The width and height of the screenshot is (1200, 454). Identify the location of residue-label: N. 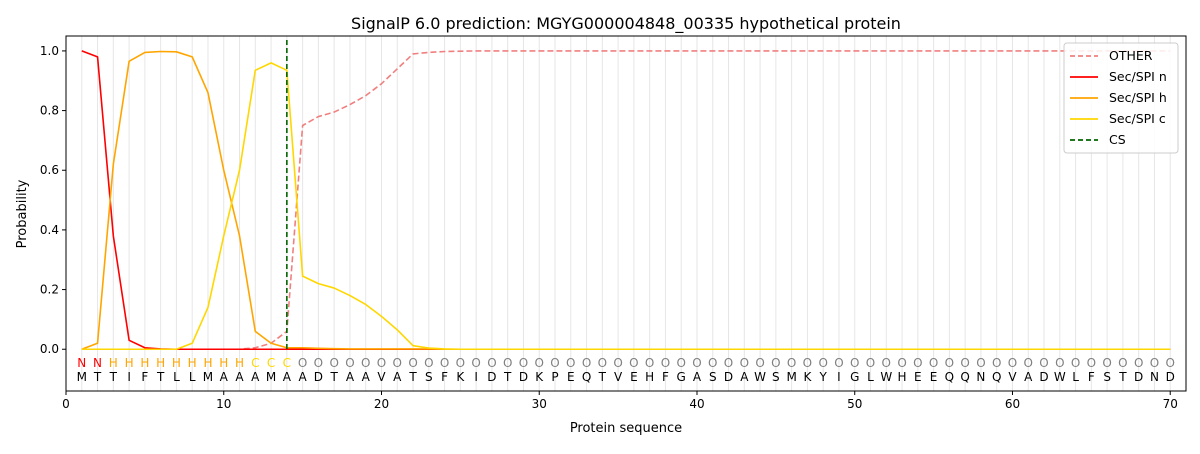
(980, 377).